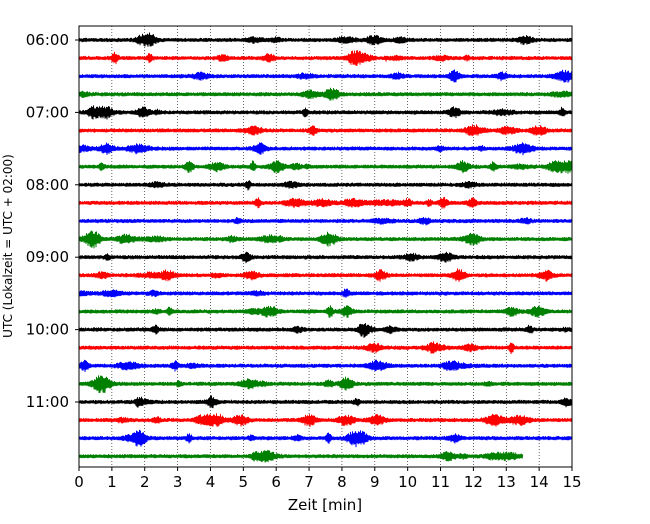 Image resolution: width=650 pixels, height=524 pixels. I want to click on x-tick-label: 14, so click(539, 482).